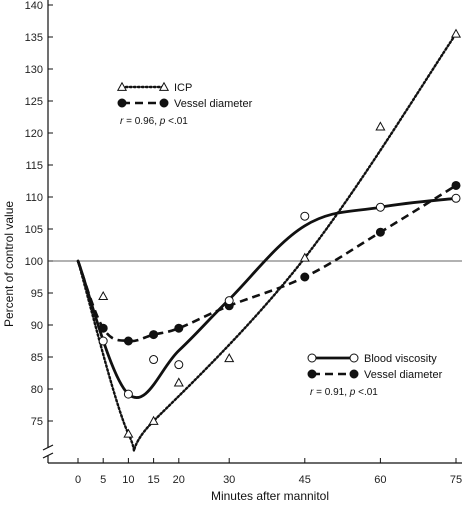 This screenshot has height=506, width=466. Describe the element at coordinates (103, 480) in the screenshot. I see `x-tick-label: 5` at that location.